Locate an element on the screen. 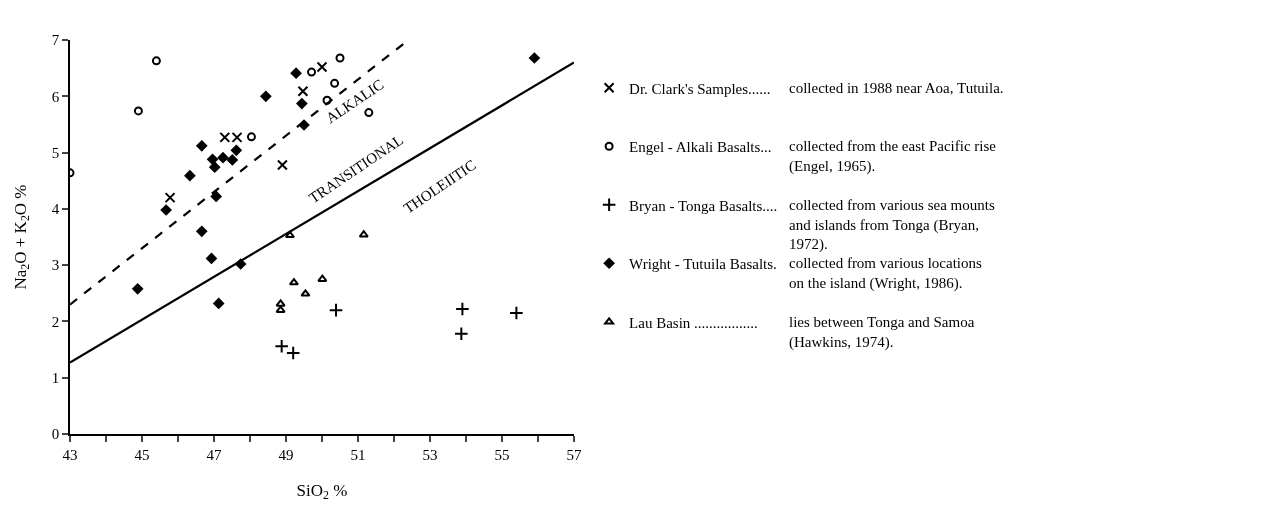  x-axis-title: SiO$_{2}$ % is located at coordinates (322, 491).